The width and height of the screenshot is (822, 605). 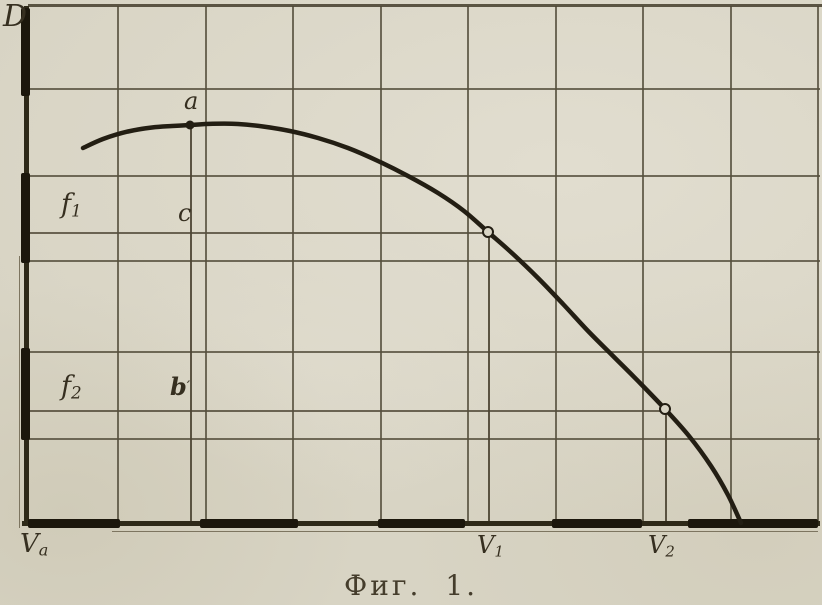 I want to click on va-base: V, so click(x=29, y=544).